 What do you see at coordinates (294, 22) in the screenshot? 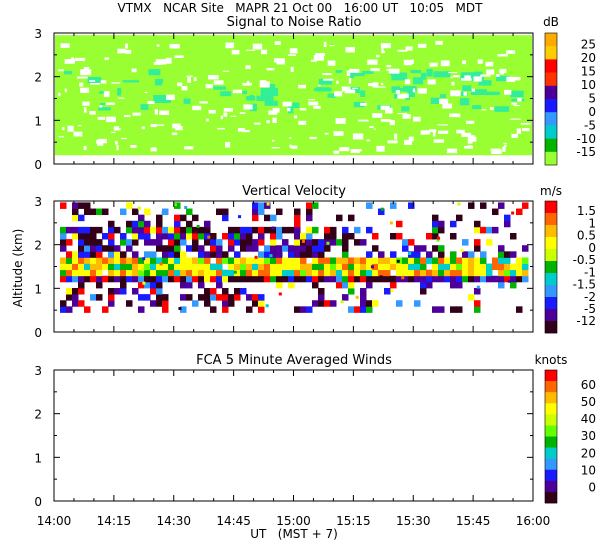
I see `snr-panel-title: Signal to Noise Ratio` at bounding box center [294, 22].